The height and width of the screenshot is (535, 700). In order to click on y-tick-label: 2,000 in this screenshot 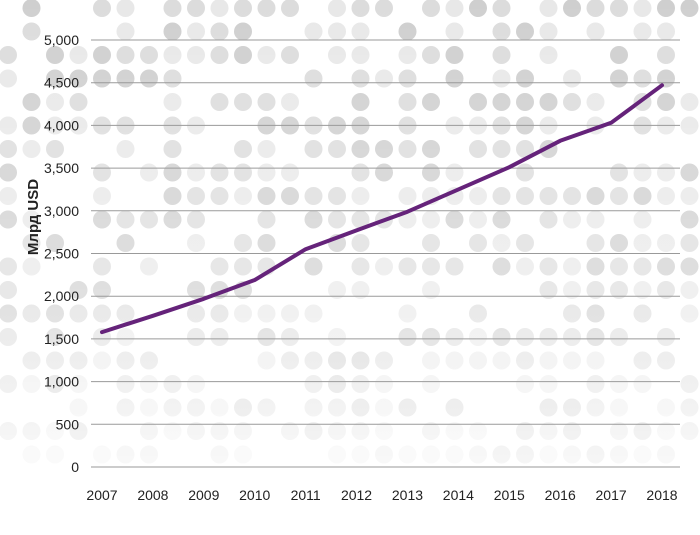, I will do `click(61, 296)`.